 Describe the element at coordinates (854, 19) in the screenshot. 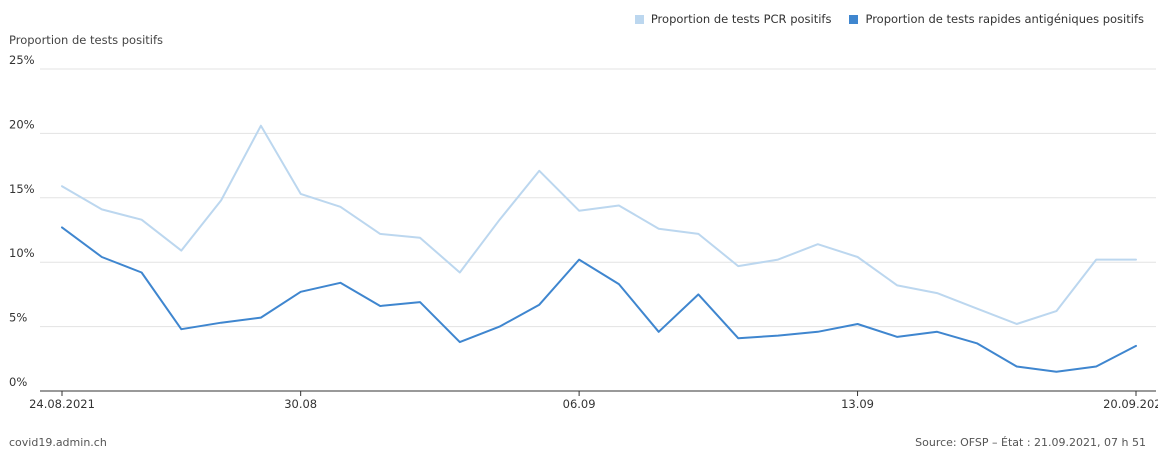

I see `legend-swatch-antigen` at that location.